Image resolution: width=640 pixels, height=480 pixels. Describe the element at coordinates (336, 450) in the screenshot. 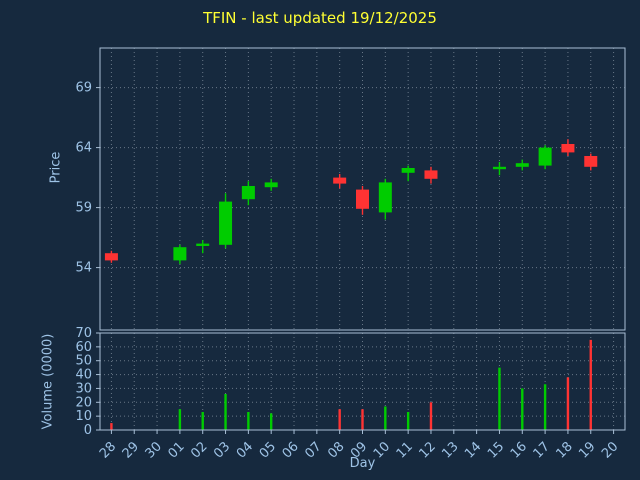

I see `svg-text: 08` at that location.